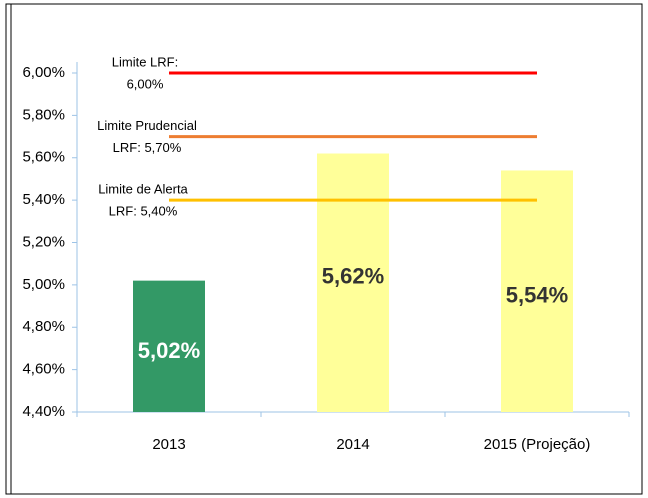 This screenshot has width=648, height=498. I want to click on reference-label: Limite de Alerta, so click(143, 189).